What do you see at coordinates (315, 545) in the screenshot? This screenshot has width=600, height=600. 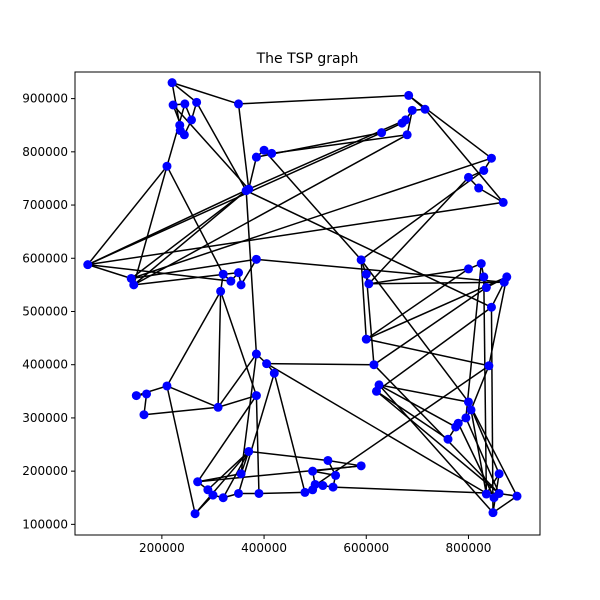 I see `x-axis: 200000 400000 600000 800000` at bounding box center [315, 545].